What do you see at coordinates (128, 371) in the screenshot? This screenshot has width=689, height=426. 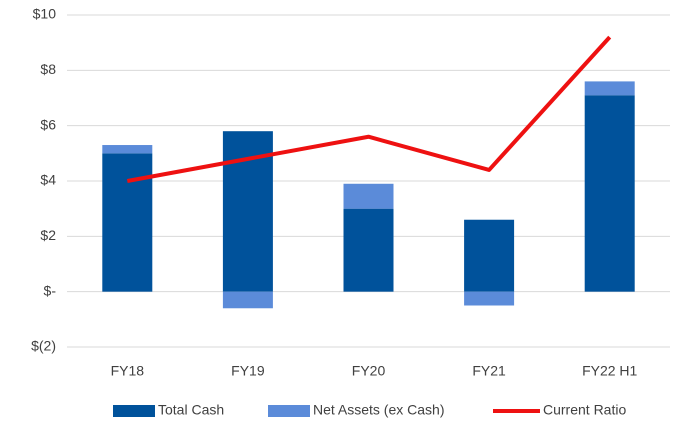 I see `x-tick-label: FY18` at bounding box center [128, 371].